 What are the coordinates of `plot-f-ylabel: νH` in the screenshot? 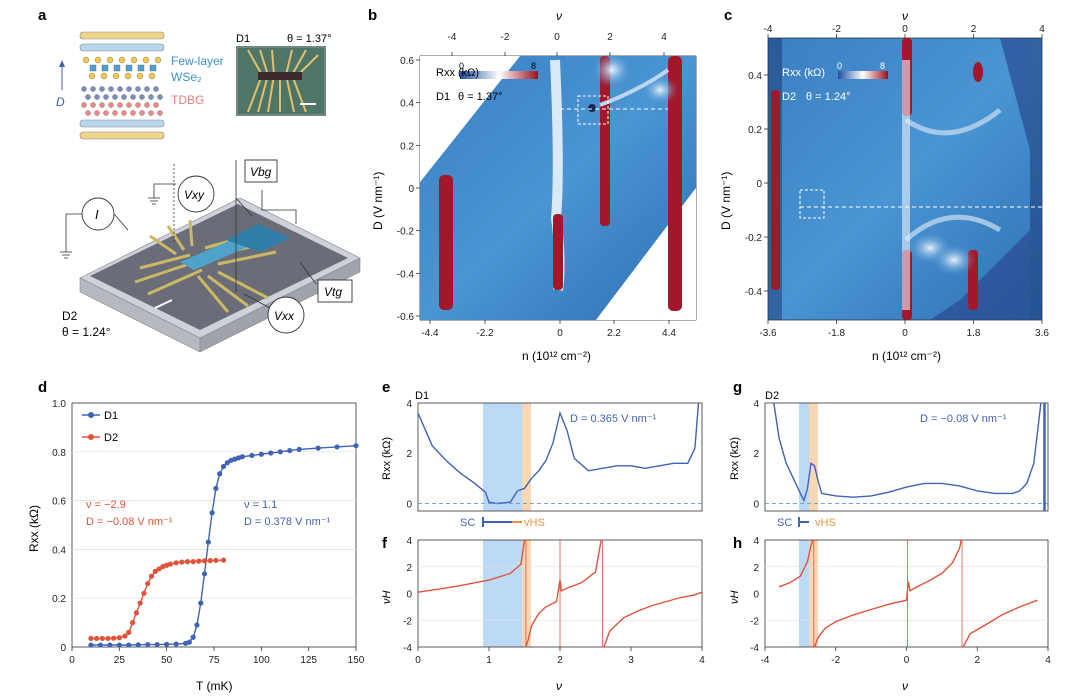 It's located at (387, 598).